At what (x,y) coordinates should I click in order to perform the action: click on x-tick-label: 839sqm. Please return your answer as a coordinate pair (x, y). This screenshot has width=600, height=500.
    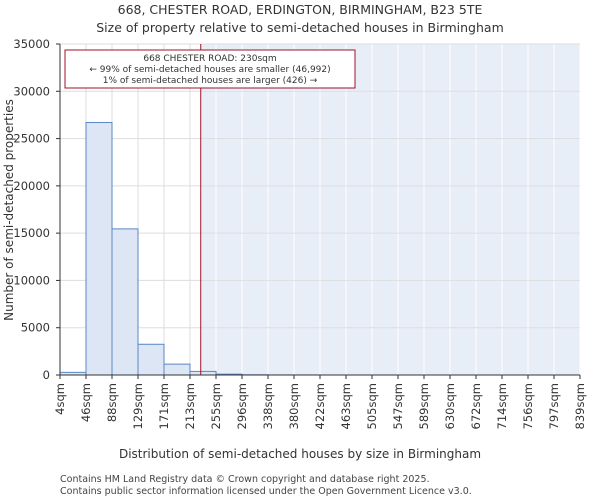
    Looking at the image, I should click on (580, 406).